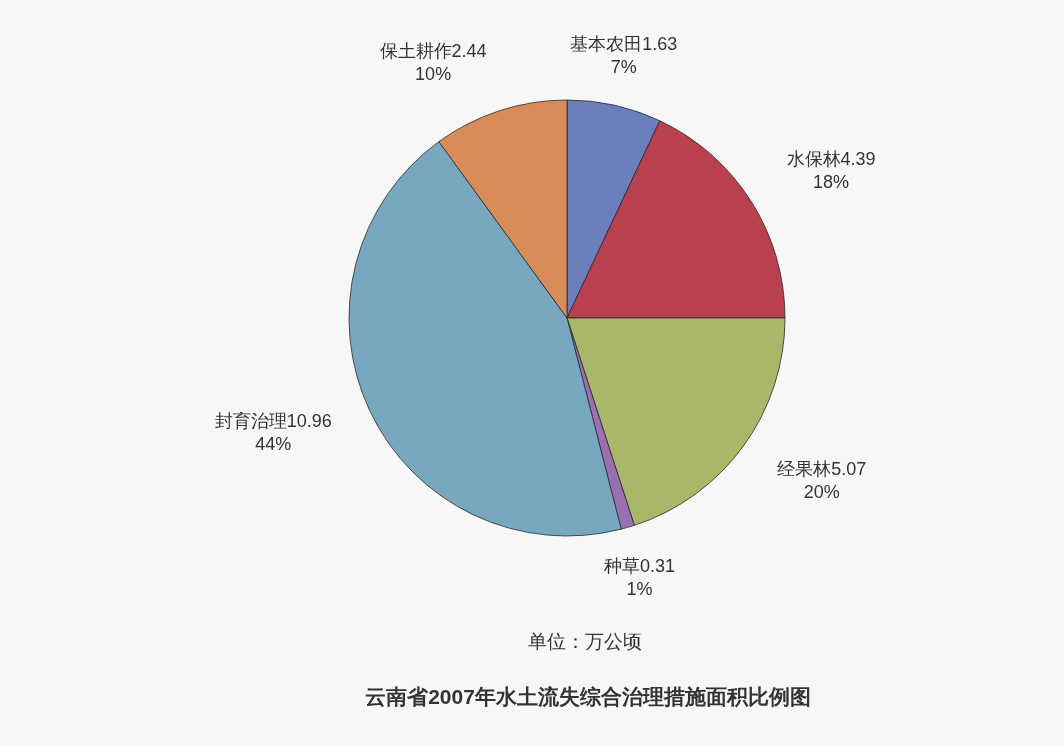 The height and width of the screenshot is (746, 1064). I want to click on label: 水保林4.39, so click(831, 158).